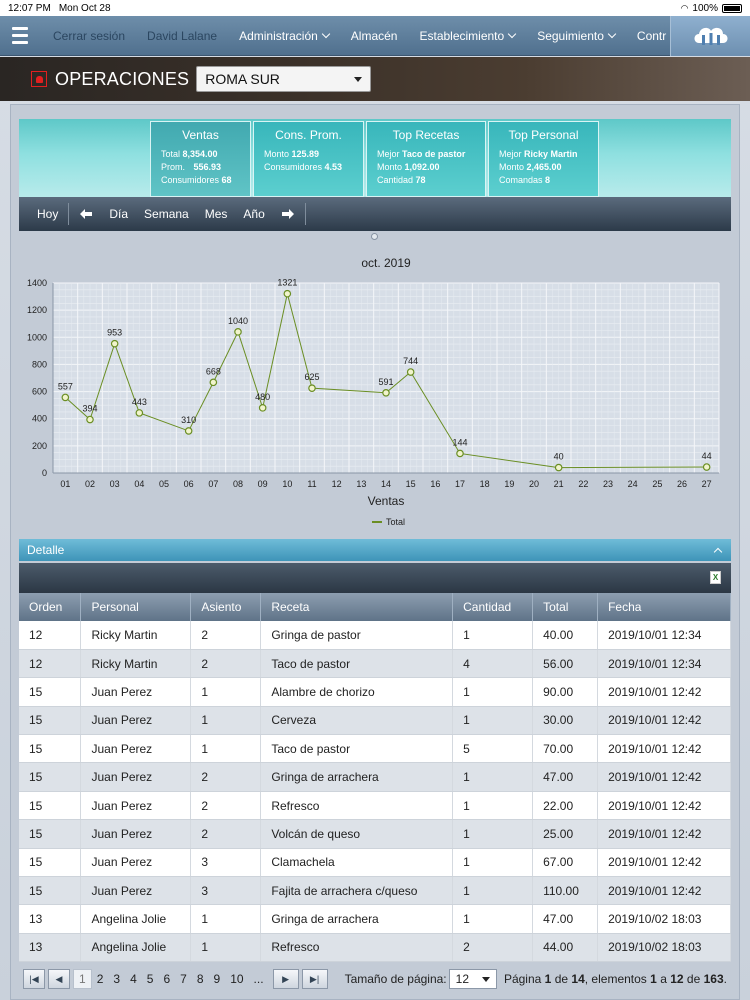  What do you see at coordinates (200, 154) in the screenshot?
I see `kpi-ventas-total: 8,354.00` at bounding box center [200, 154].